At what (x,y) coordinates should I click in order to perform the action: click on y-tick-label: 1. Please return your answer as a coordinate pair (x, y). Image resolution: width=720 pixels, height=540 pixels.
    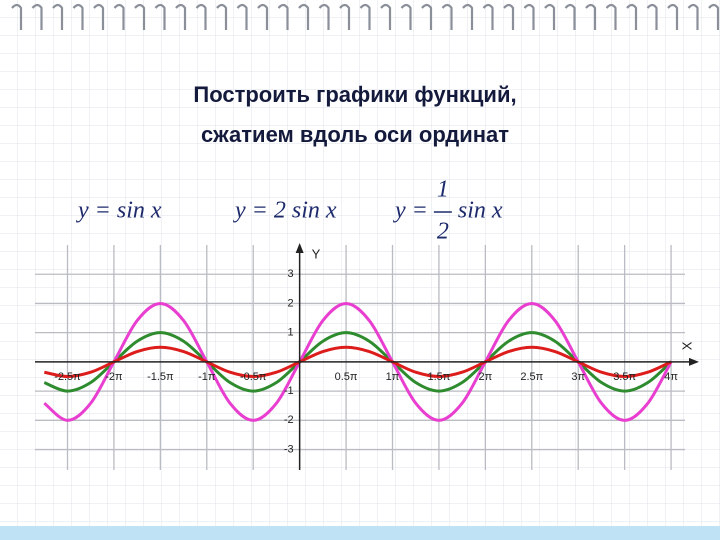
    Looking at the image, I should click on (291, 333).